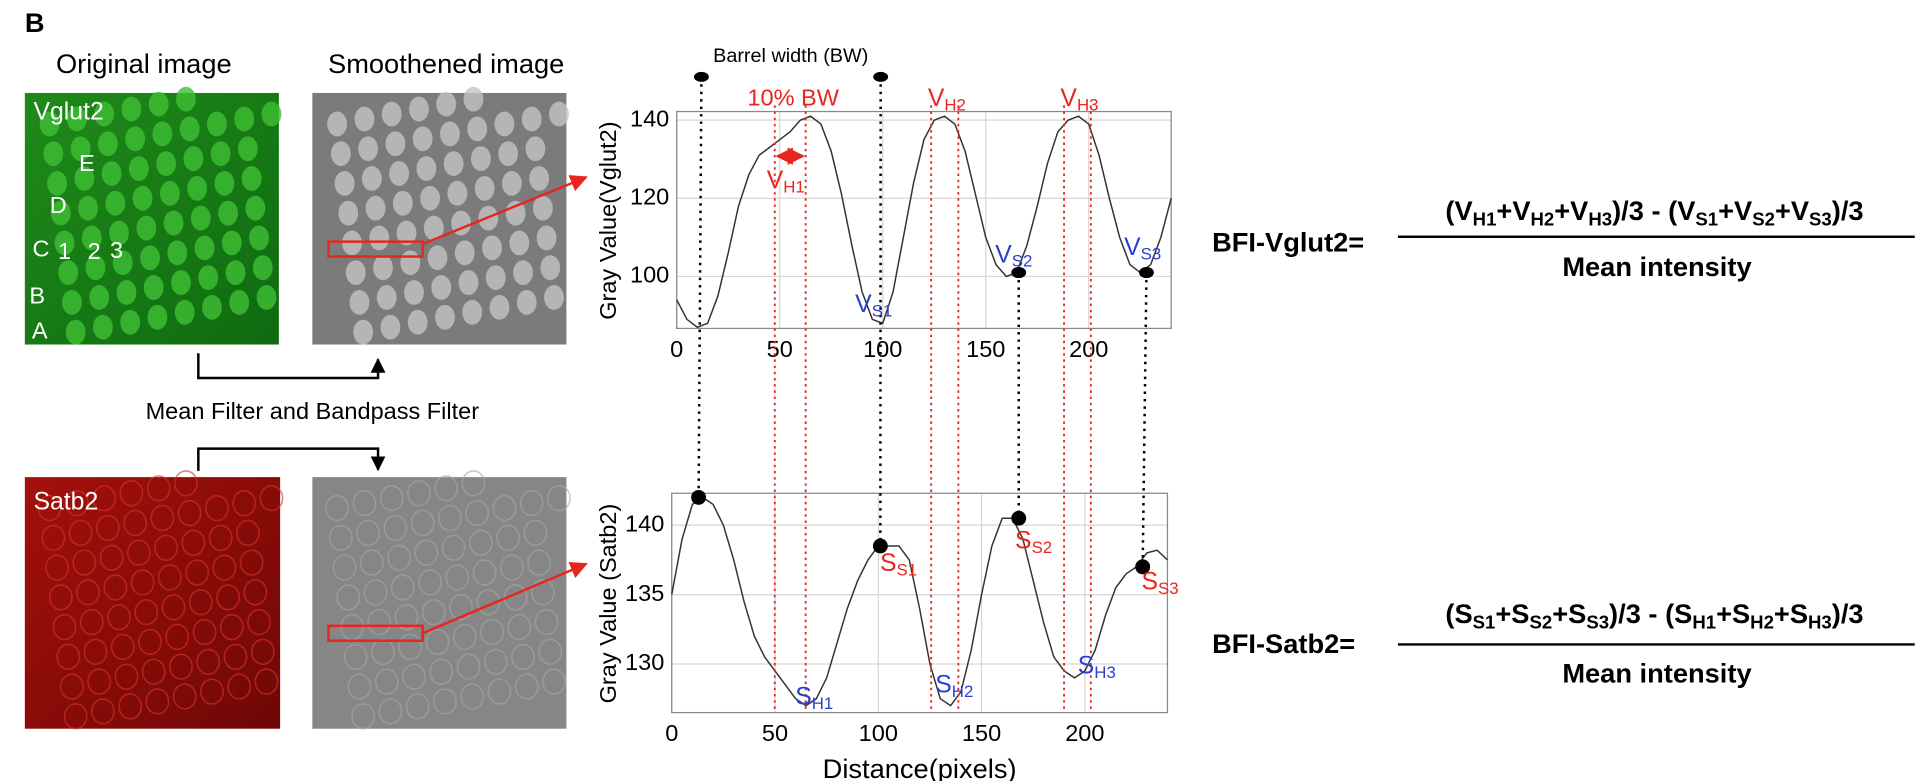 The height and width of the screenshot is (781, 1921). Describe the element at coordinates (1820, 218) in the screenshot. I see `formula-sub: S3` at that location.